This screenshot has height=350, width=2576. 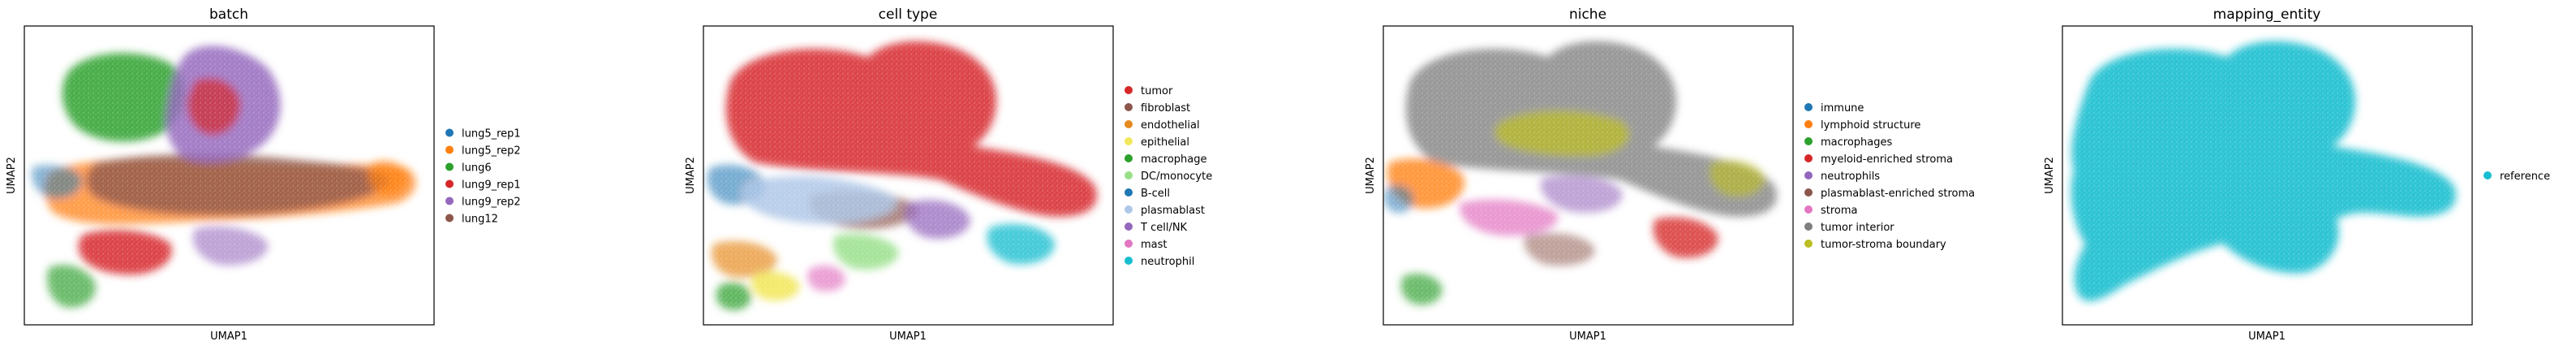 I want to click on legend-label: endothelial, so click(x=1170, y=126).